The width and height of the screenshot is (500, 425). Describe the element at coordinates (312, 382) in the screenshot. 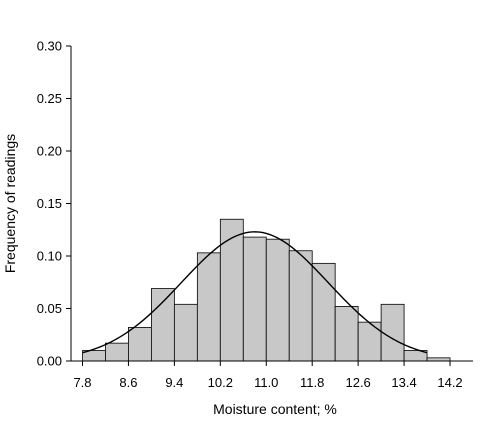

I see `x-tick-label-5: 11.8` at that location.